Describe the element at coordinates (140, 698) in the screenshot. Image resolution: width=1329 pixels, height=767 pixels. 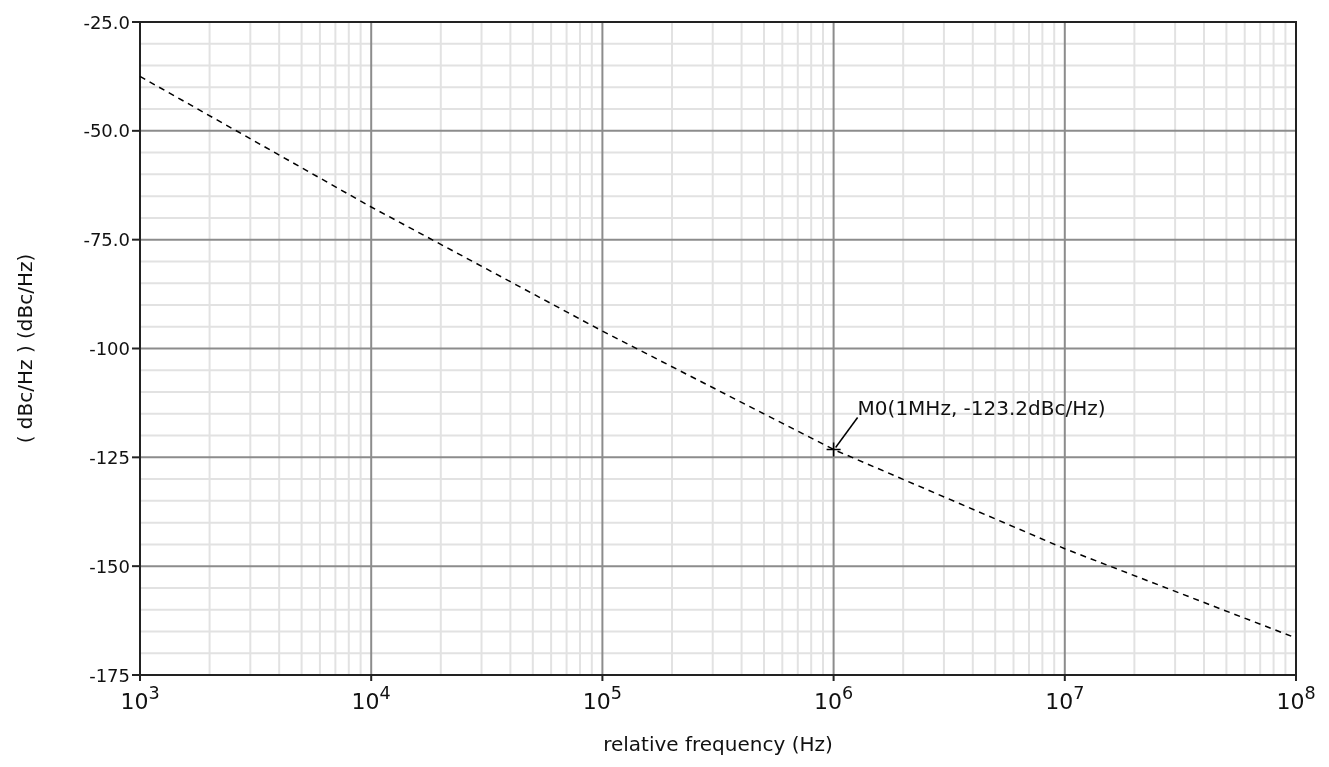
I see `x-tick-label: 10$^{3}$` at that location.